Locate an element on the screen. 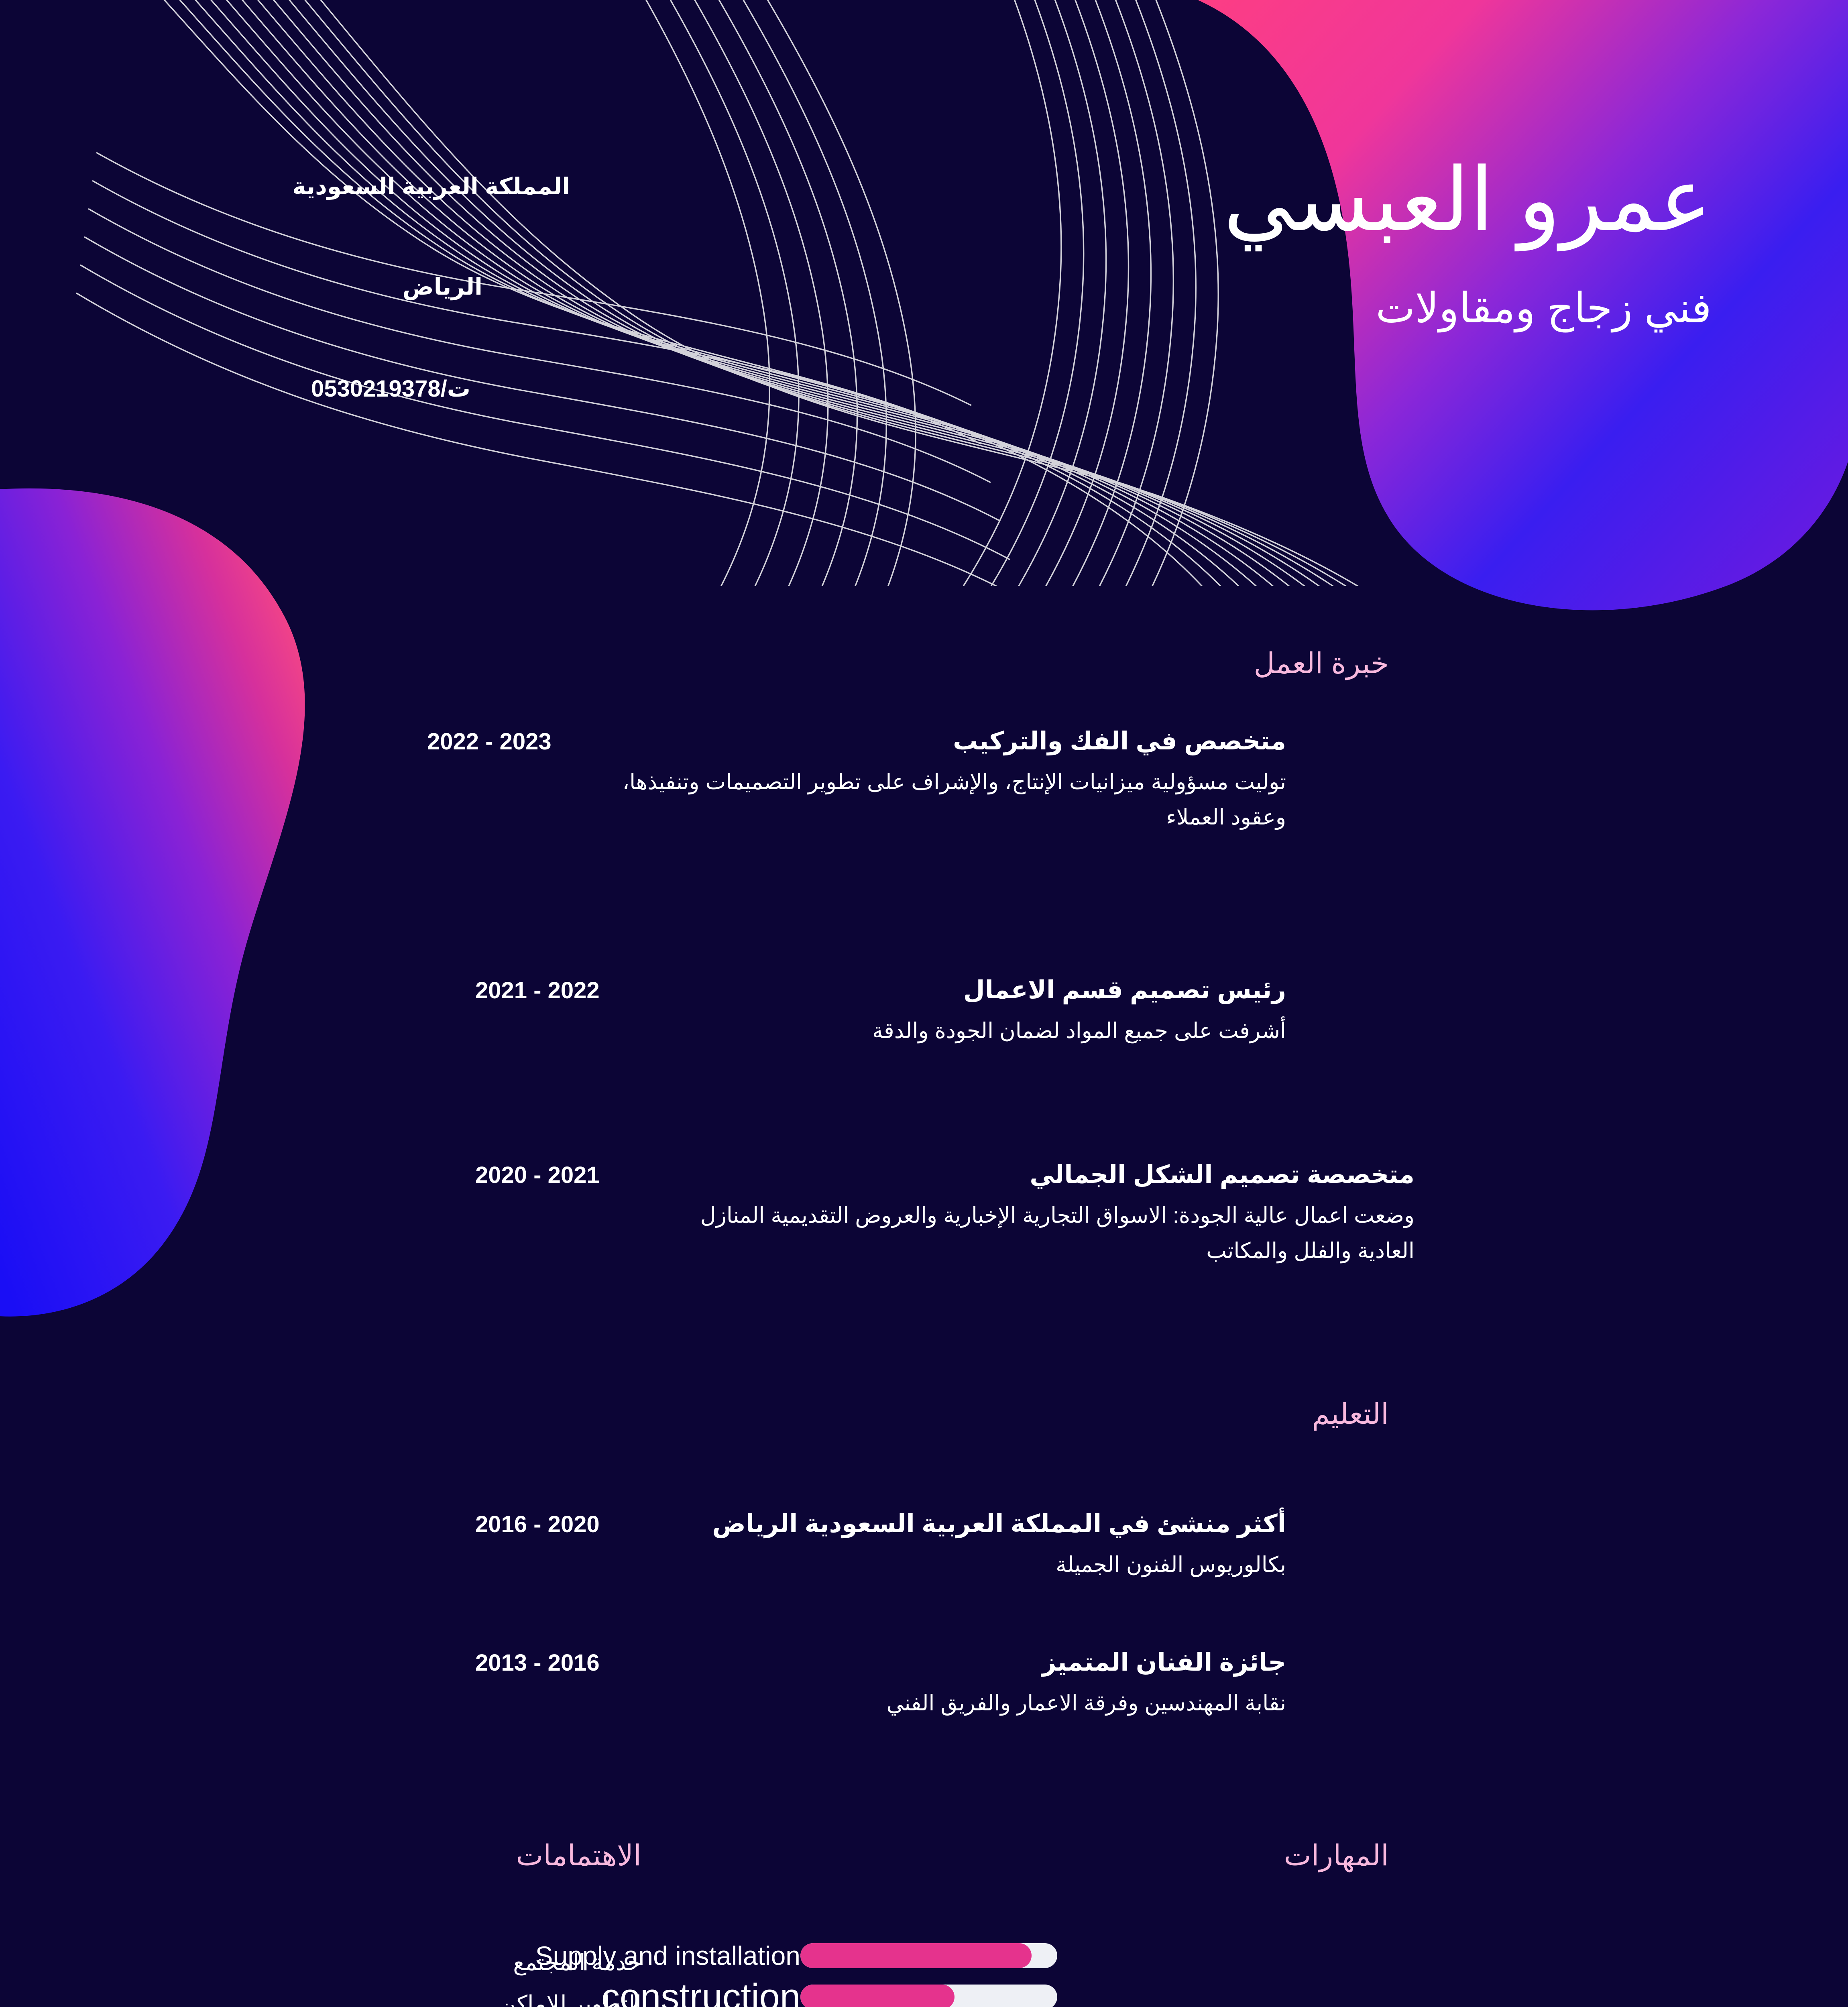  left-gradient-blob is located at coordinates (152, 902).